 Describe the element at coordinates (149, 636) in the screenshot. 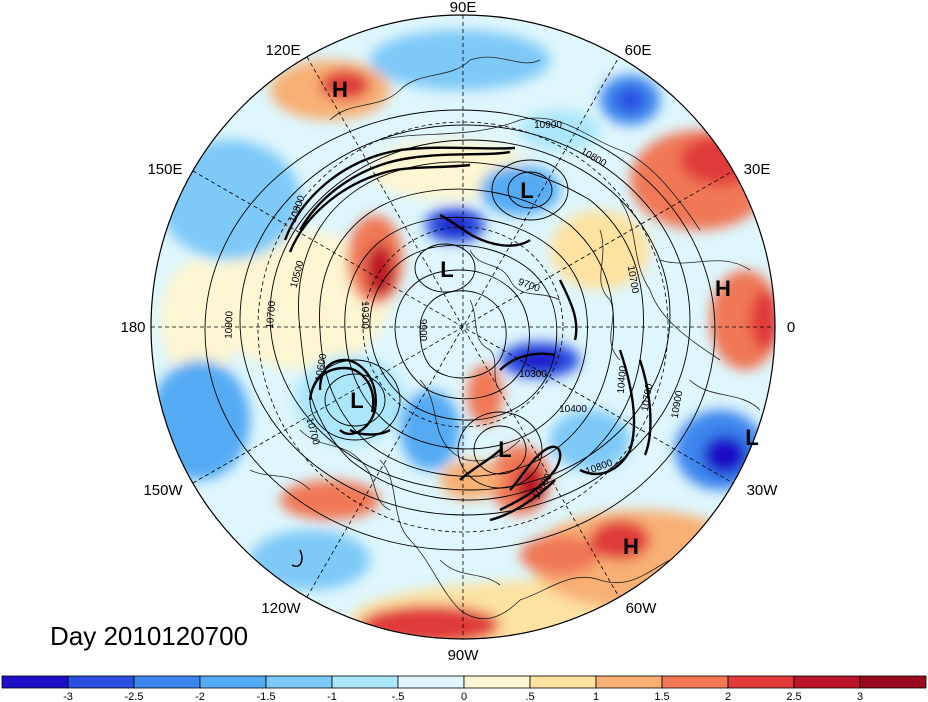

I see `plot-title: Day 2010120700` at that location.